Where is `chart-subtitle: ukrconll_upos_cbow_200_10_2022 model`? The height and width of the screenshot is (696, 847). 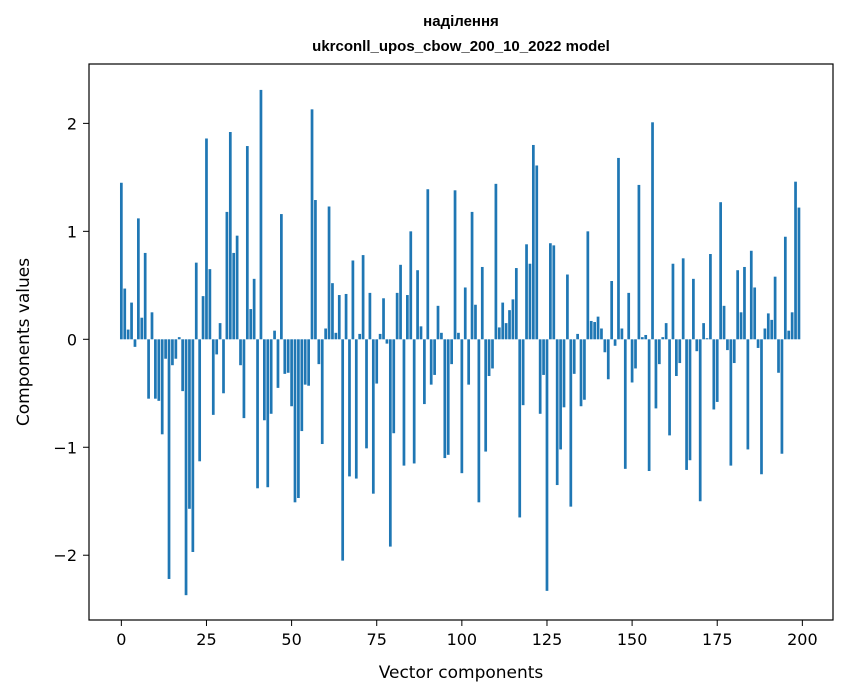 chart-subtitle: ukrconll_upos_cbow_200_10_2022 model is located at coordinates (461, 46).